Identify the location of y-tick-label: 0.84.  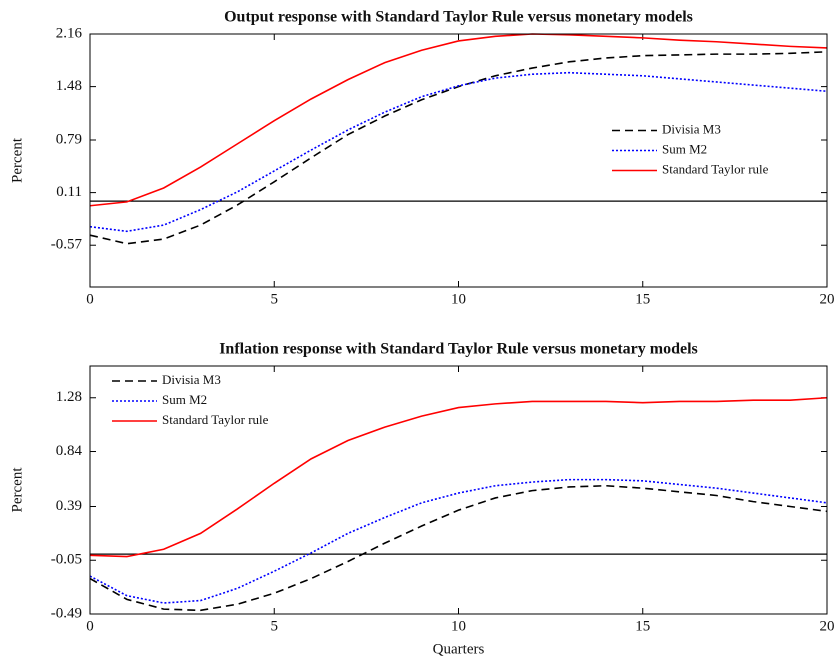
(69, 451).